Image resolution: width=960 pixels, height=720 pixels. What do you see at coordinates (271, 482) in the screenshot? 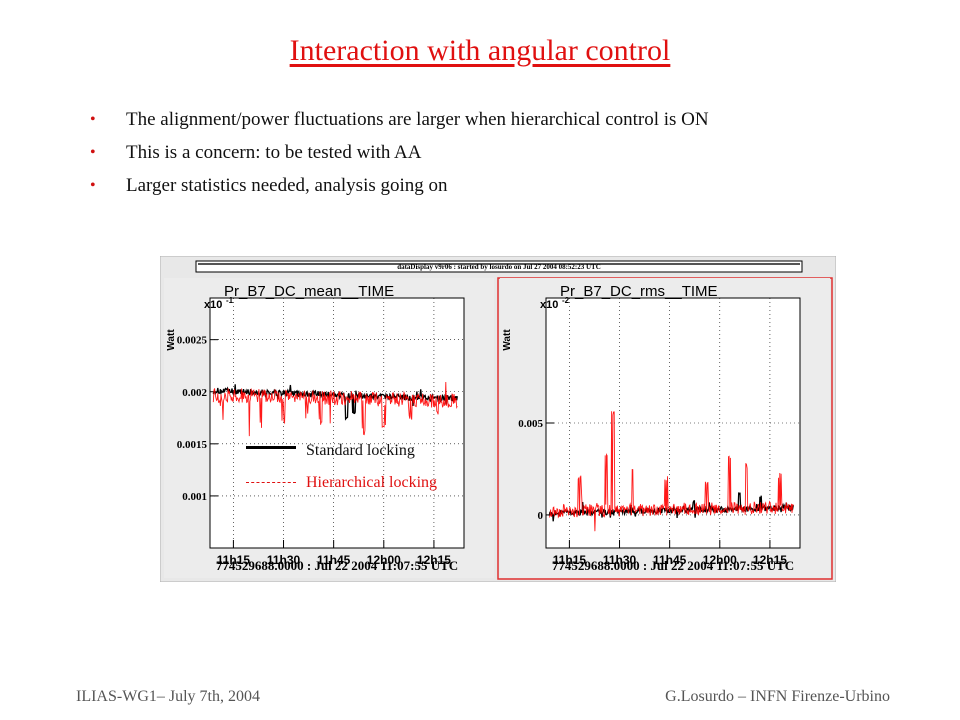
I see `legend-hierarchical-line` at bounding box center [271, 482].